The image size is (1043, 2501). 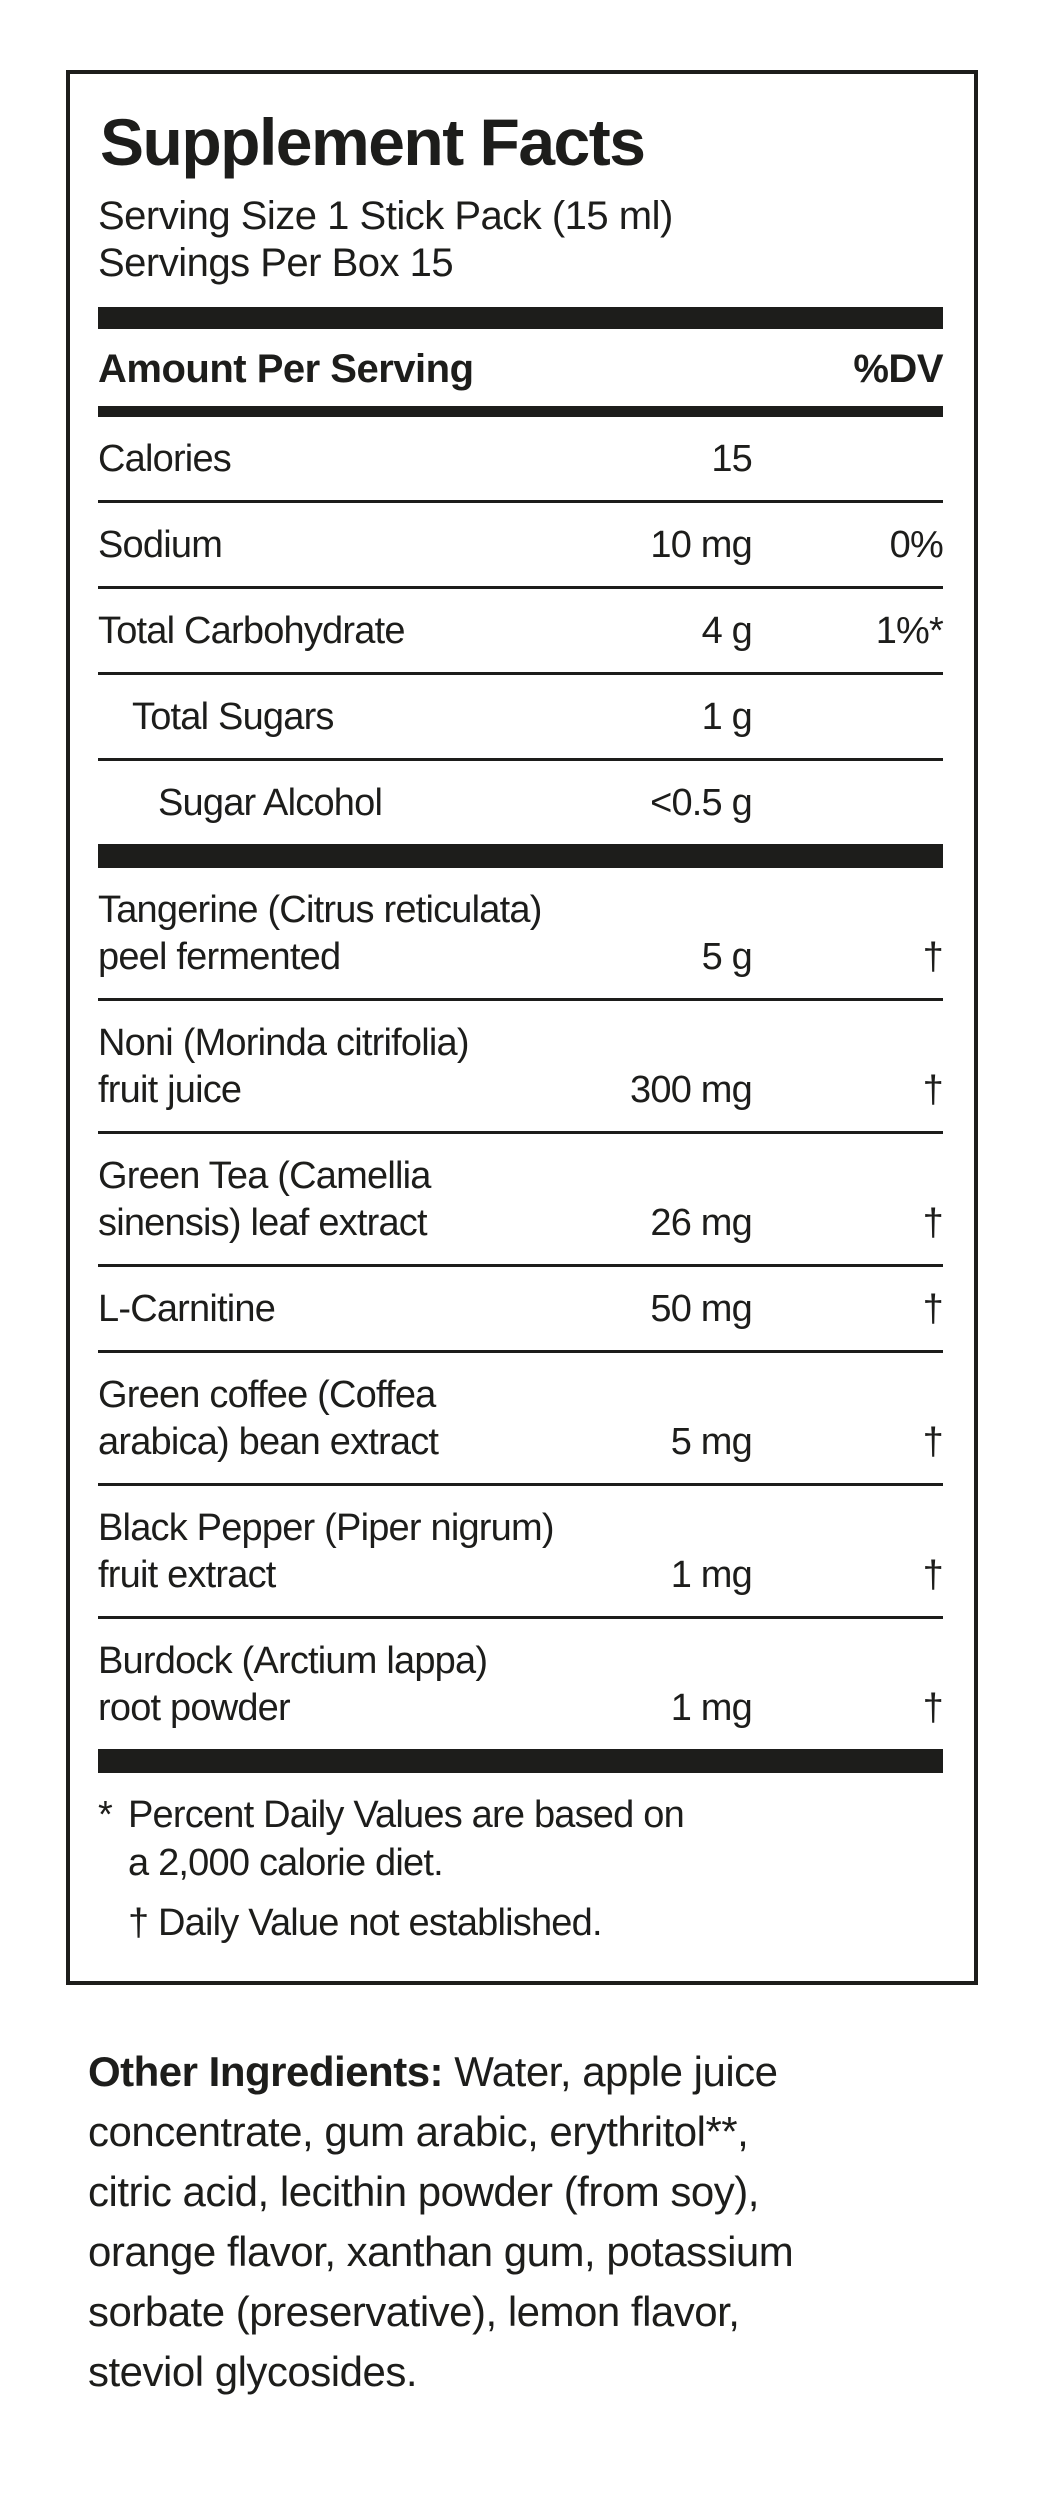 I want to click on nutrient-amount: 4 g, so click(x=727, y=631).